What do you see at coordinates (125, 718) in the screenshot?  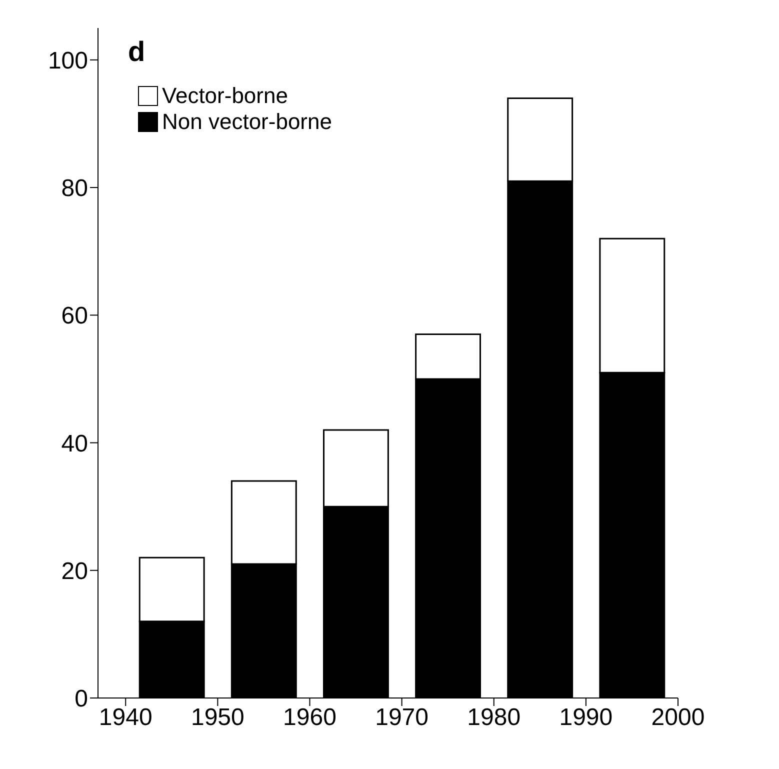 I see `x-tick-label: 1940` at bounding box center [125, 718].